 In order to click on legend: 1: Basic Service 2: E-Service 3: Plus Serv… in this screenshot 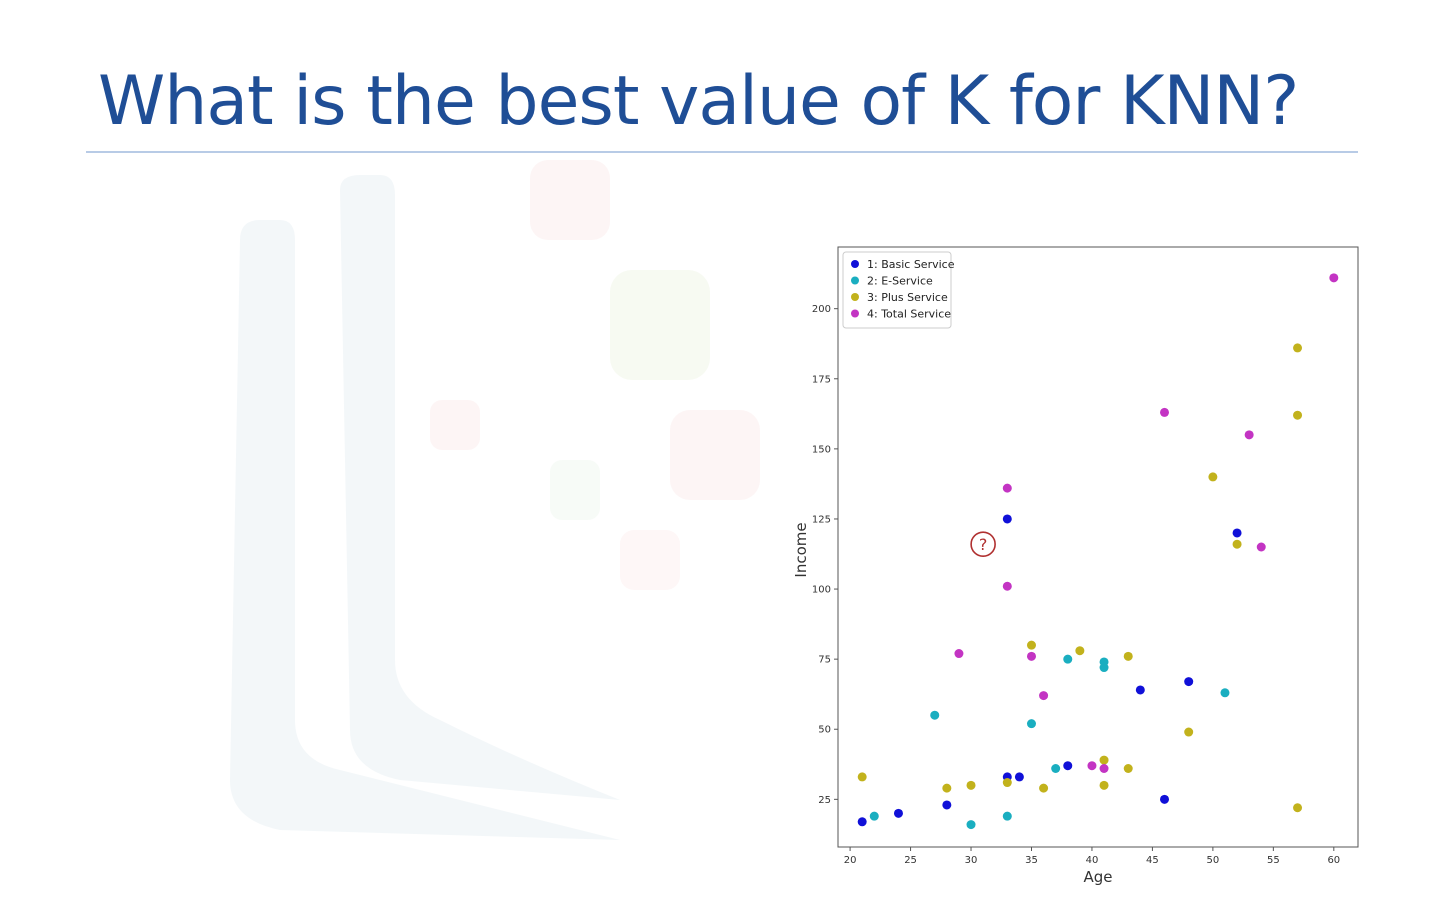, I will do `click(898, 290)`.